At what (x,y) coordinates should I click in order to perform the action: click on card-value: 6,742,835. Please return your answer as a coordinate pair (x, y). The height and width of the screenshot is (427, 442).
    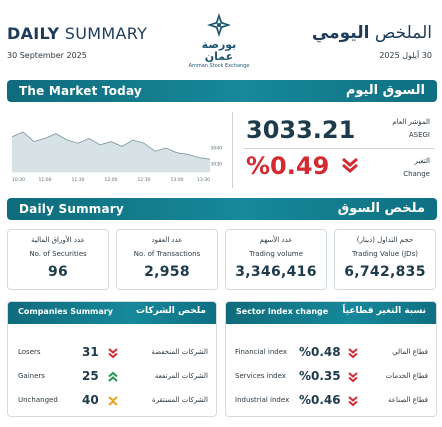
    Looking at the image, I should click on (385, 272).